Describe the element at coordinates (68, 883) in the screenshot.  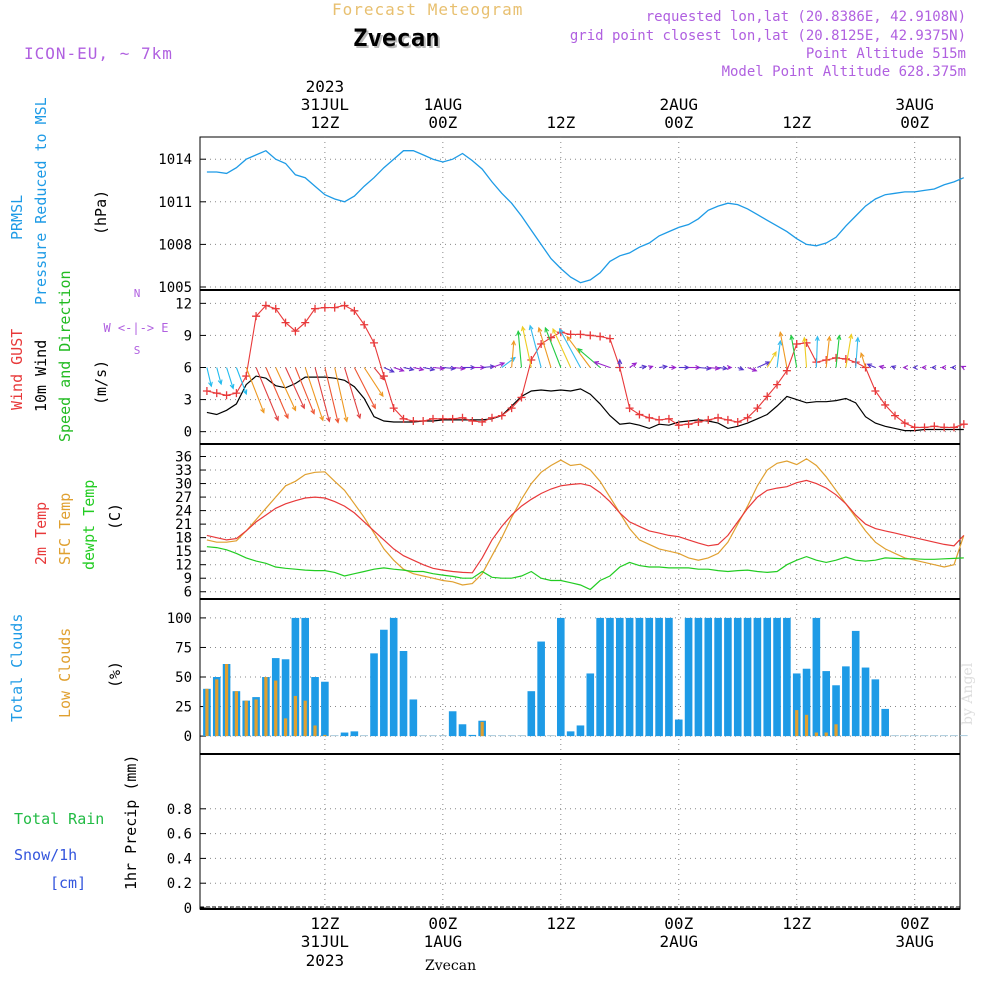
I see `snow-unit-label: [cm]` at that location.